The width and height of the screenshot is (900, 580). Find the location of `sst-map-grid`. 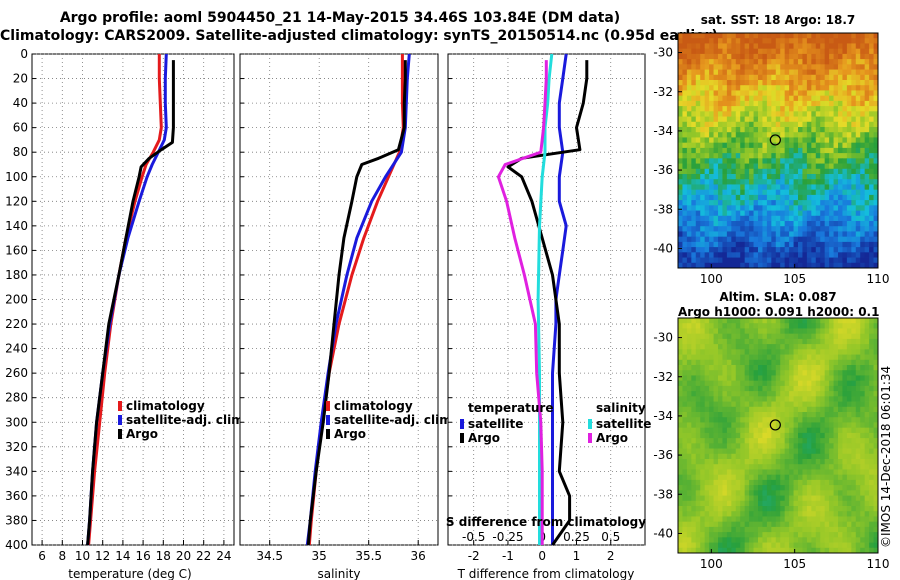

sst-map-grid is located at coordinates (778, 151).